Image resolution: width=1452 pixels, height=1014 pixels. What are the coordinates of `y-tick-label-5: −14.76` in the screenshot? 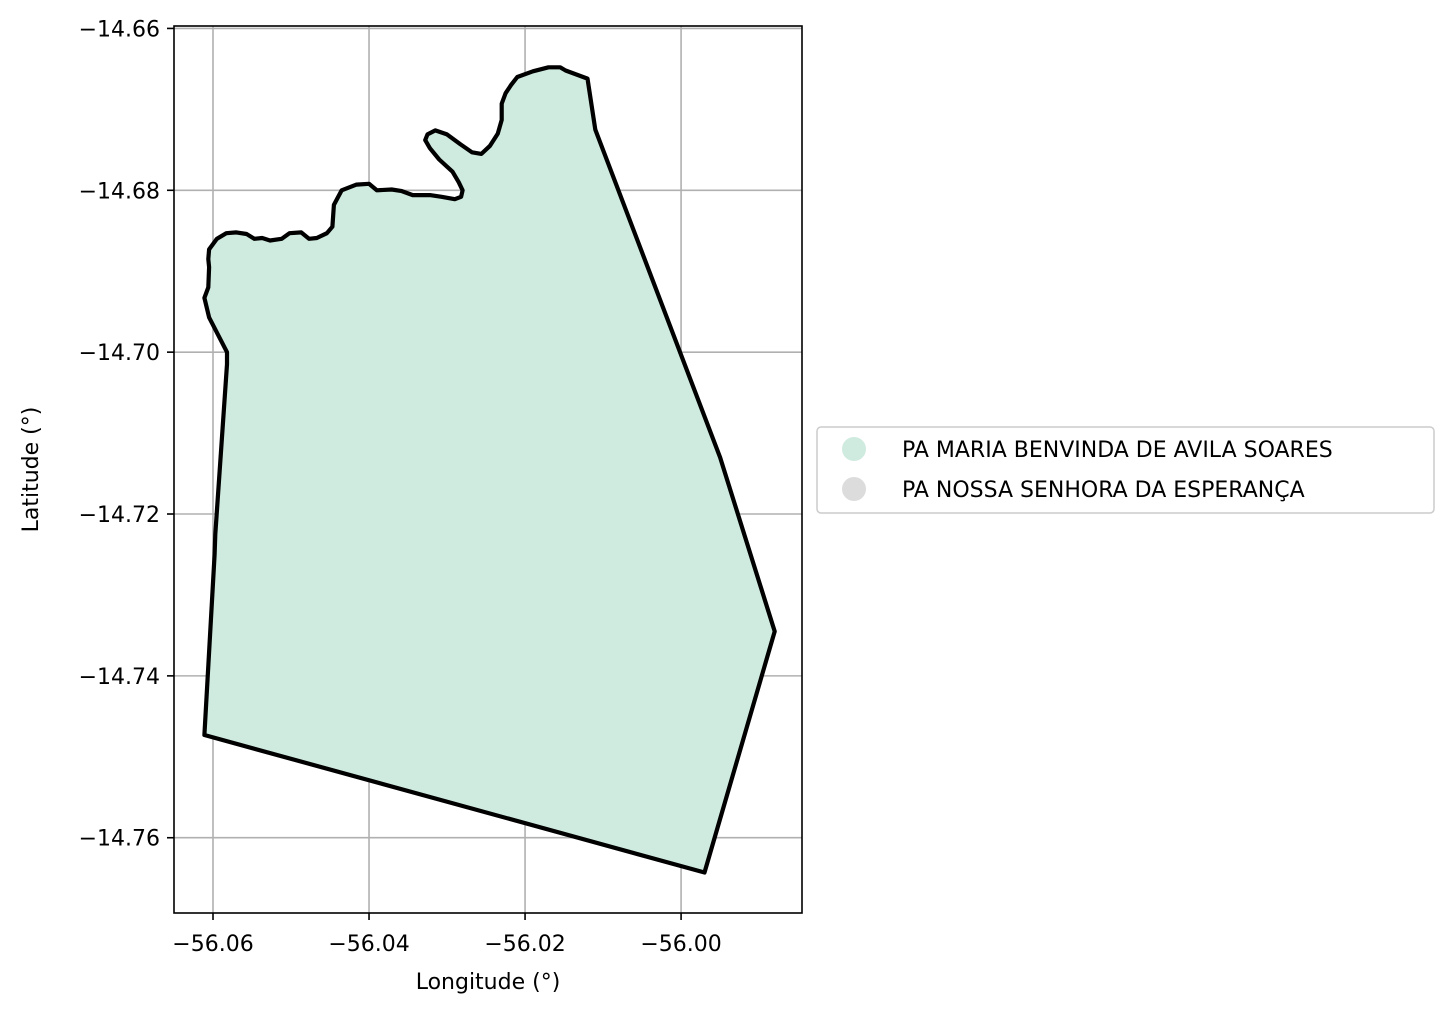 It's located at (119, 839).